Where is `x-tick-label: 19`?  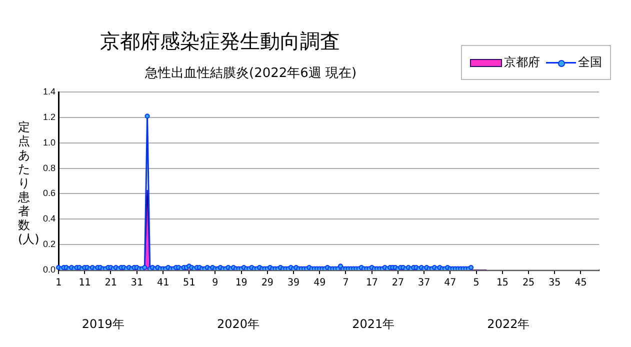 x-tick-label: 19 is located at coordinates (241, 283).